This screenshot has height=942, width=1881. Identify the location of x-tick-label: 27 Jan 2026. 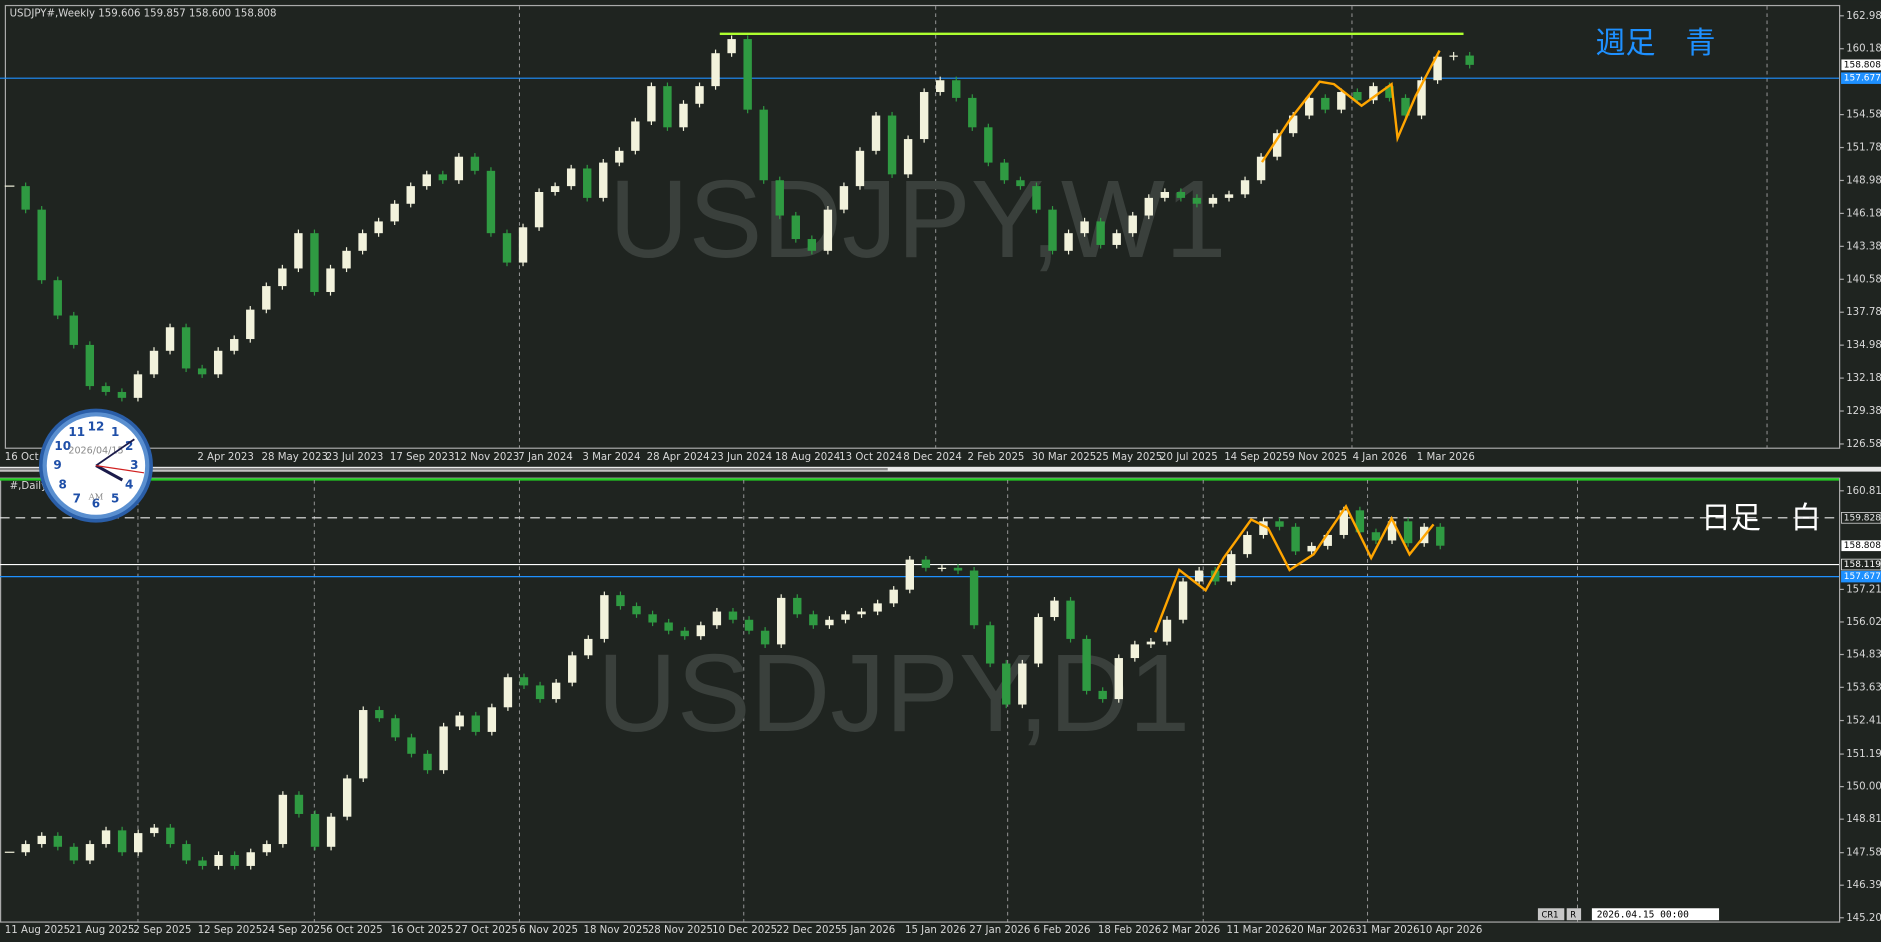
(999, 930).